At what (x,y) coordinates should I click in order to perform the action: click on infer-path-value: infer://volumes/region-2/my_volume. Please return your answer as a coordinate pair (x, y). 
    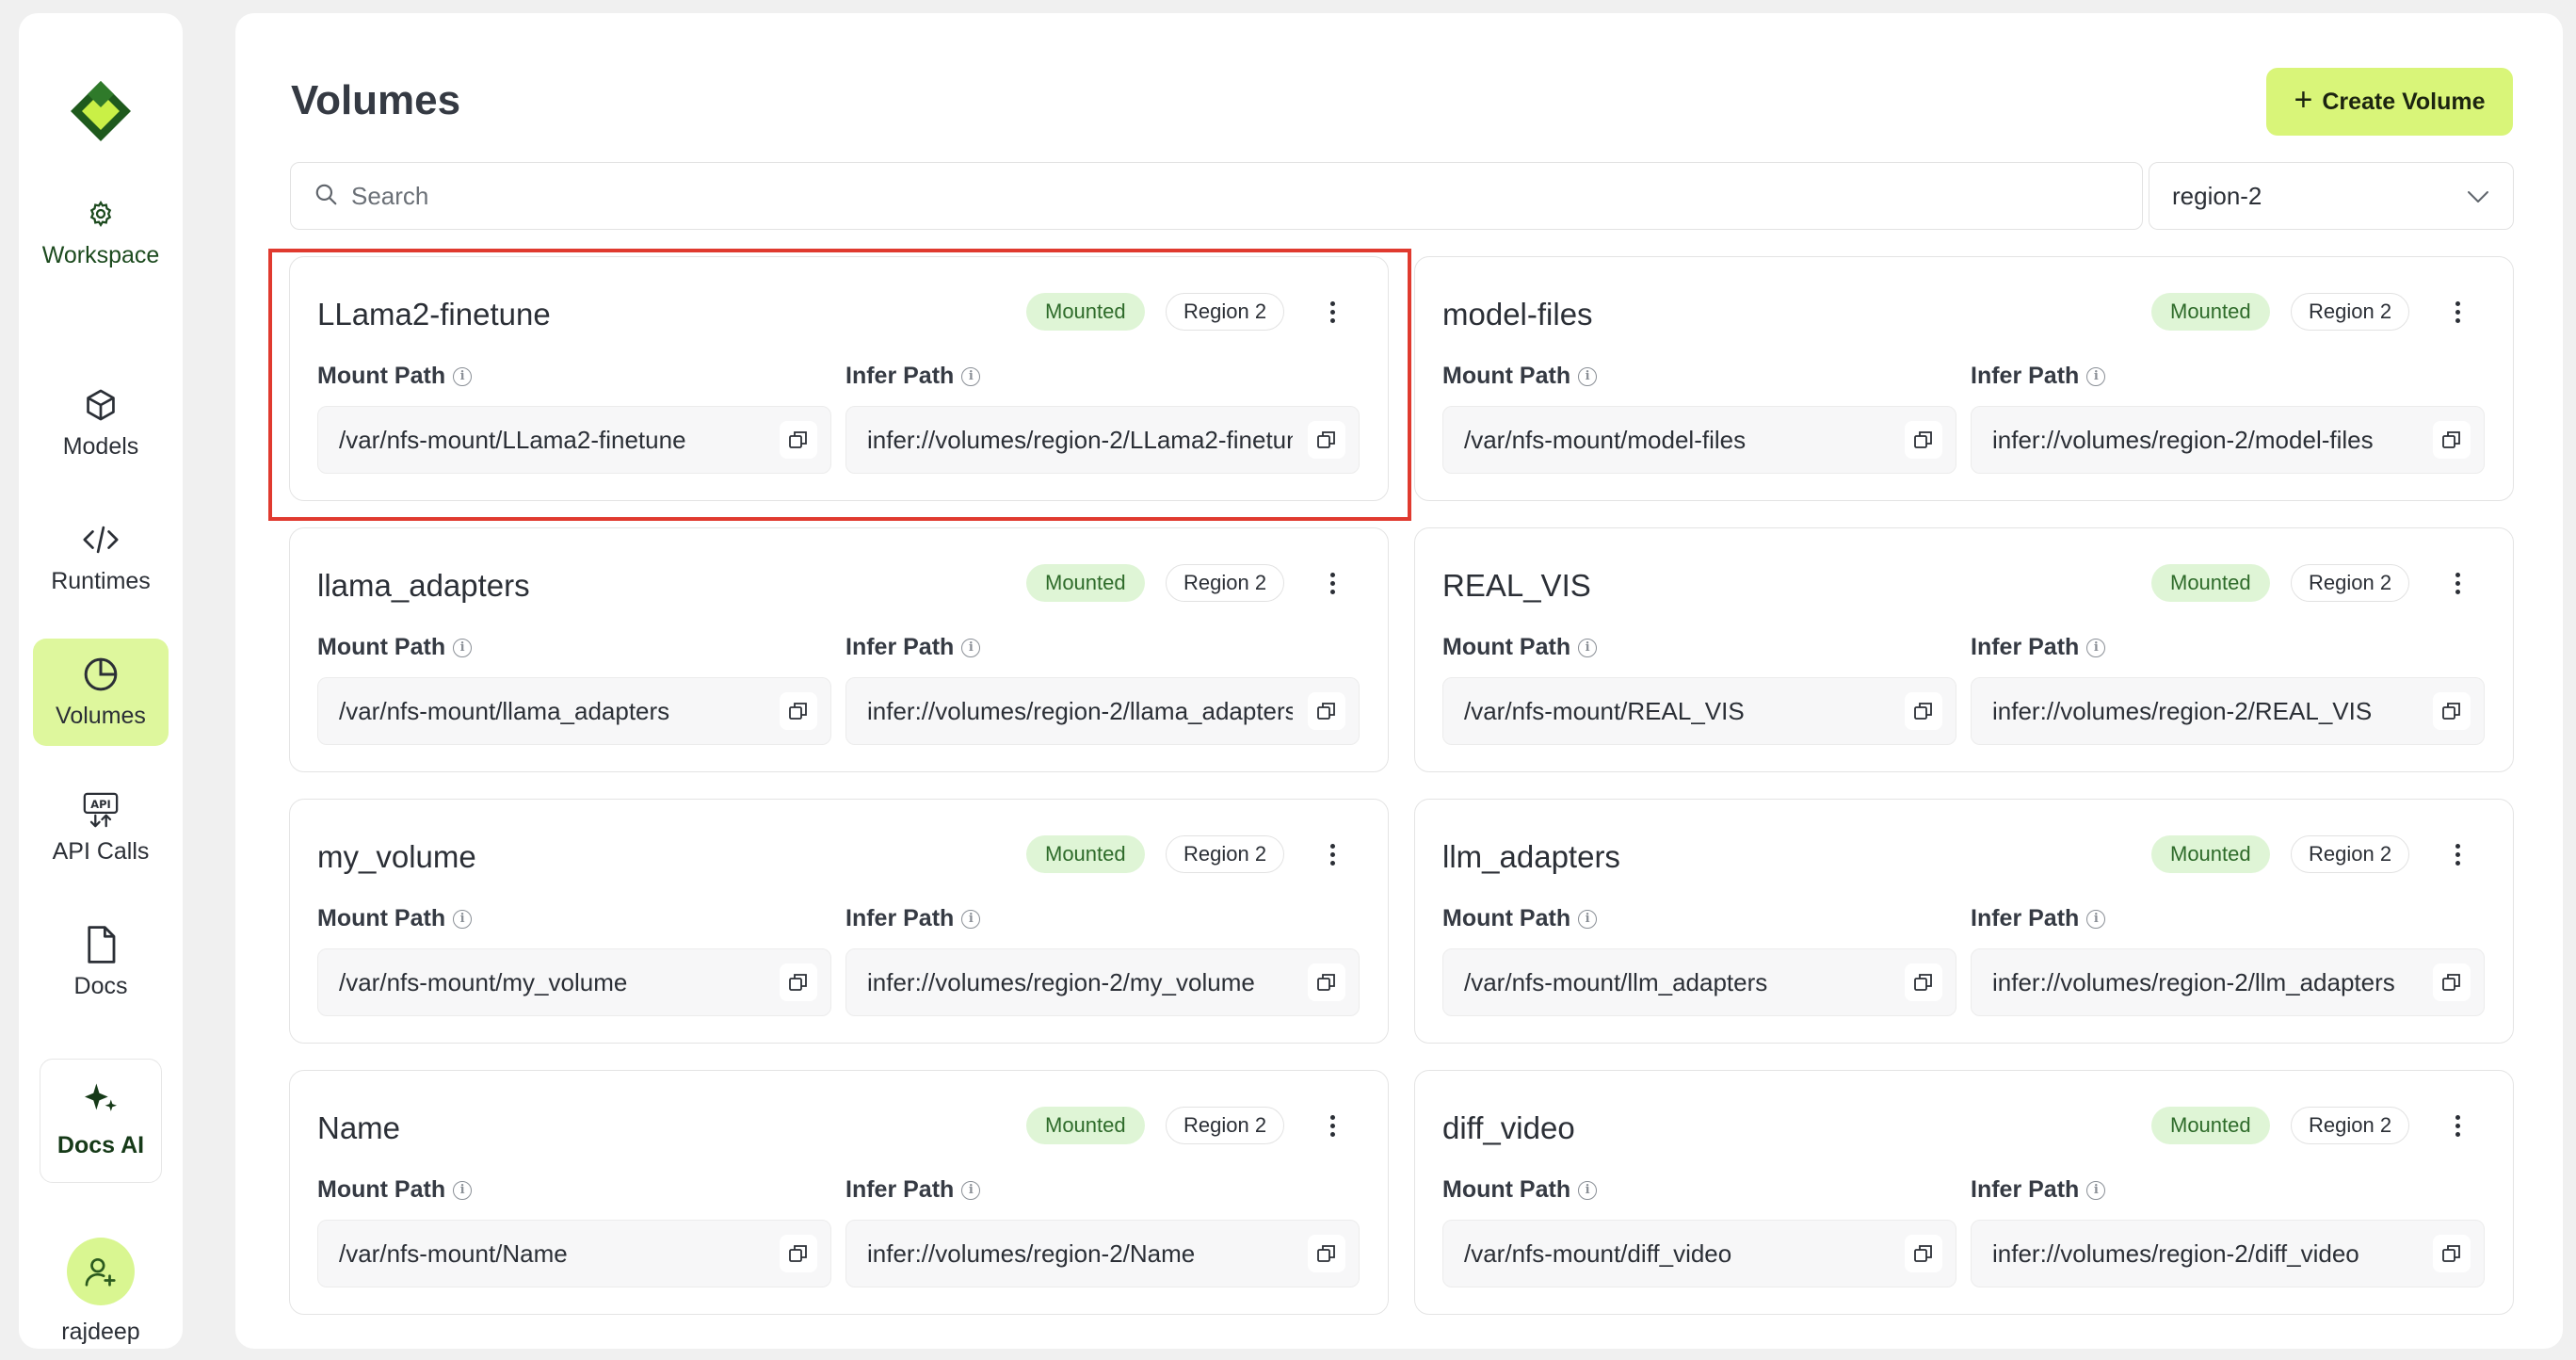
    Looking at the image, I should click on (1061, 981).